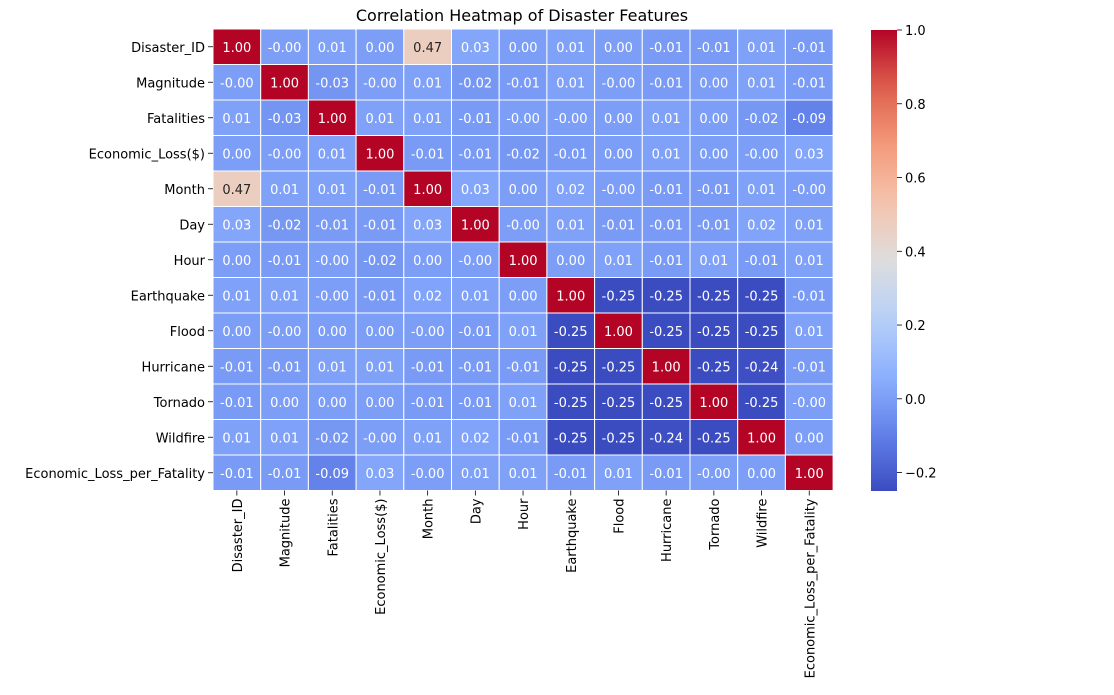 The height and width of the screenshot is (695, 1114). Describe the element at coordinates (168, 48) in the screenshot. I see `y-tick-label: Disaster_ID` at that location.